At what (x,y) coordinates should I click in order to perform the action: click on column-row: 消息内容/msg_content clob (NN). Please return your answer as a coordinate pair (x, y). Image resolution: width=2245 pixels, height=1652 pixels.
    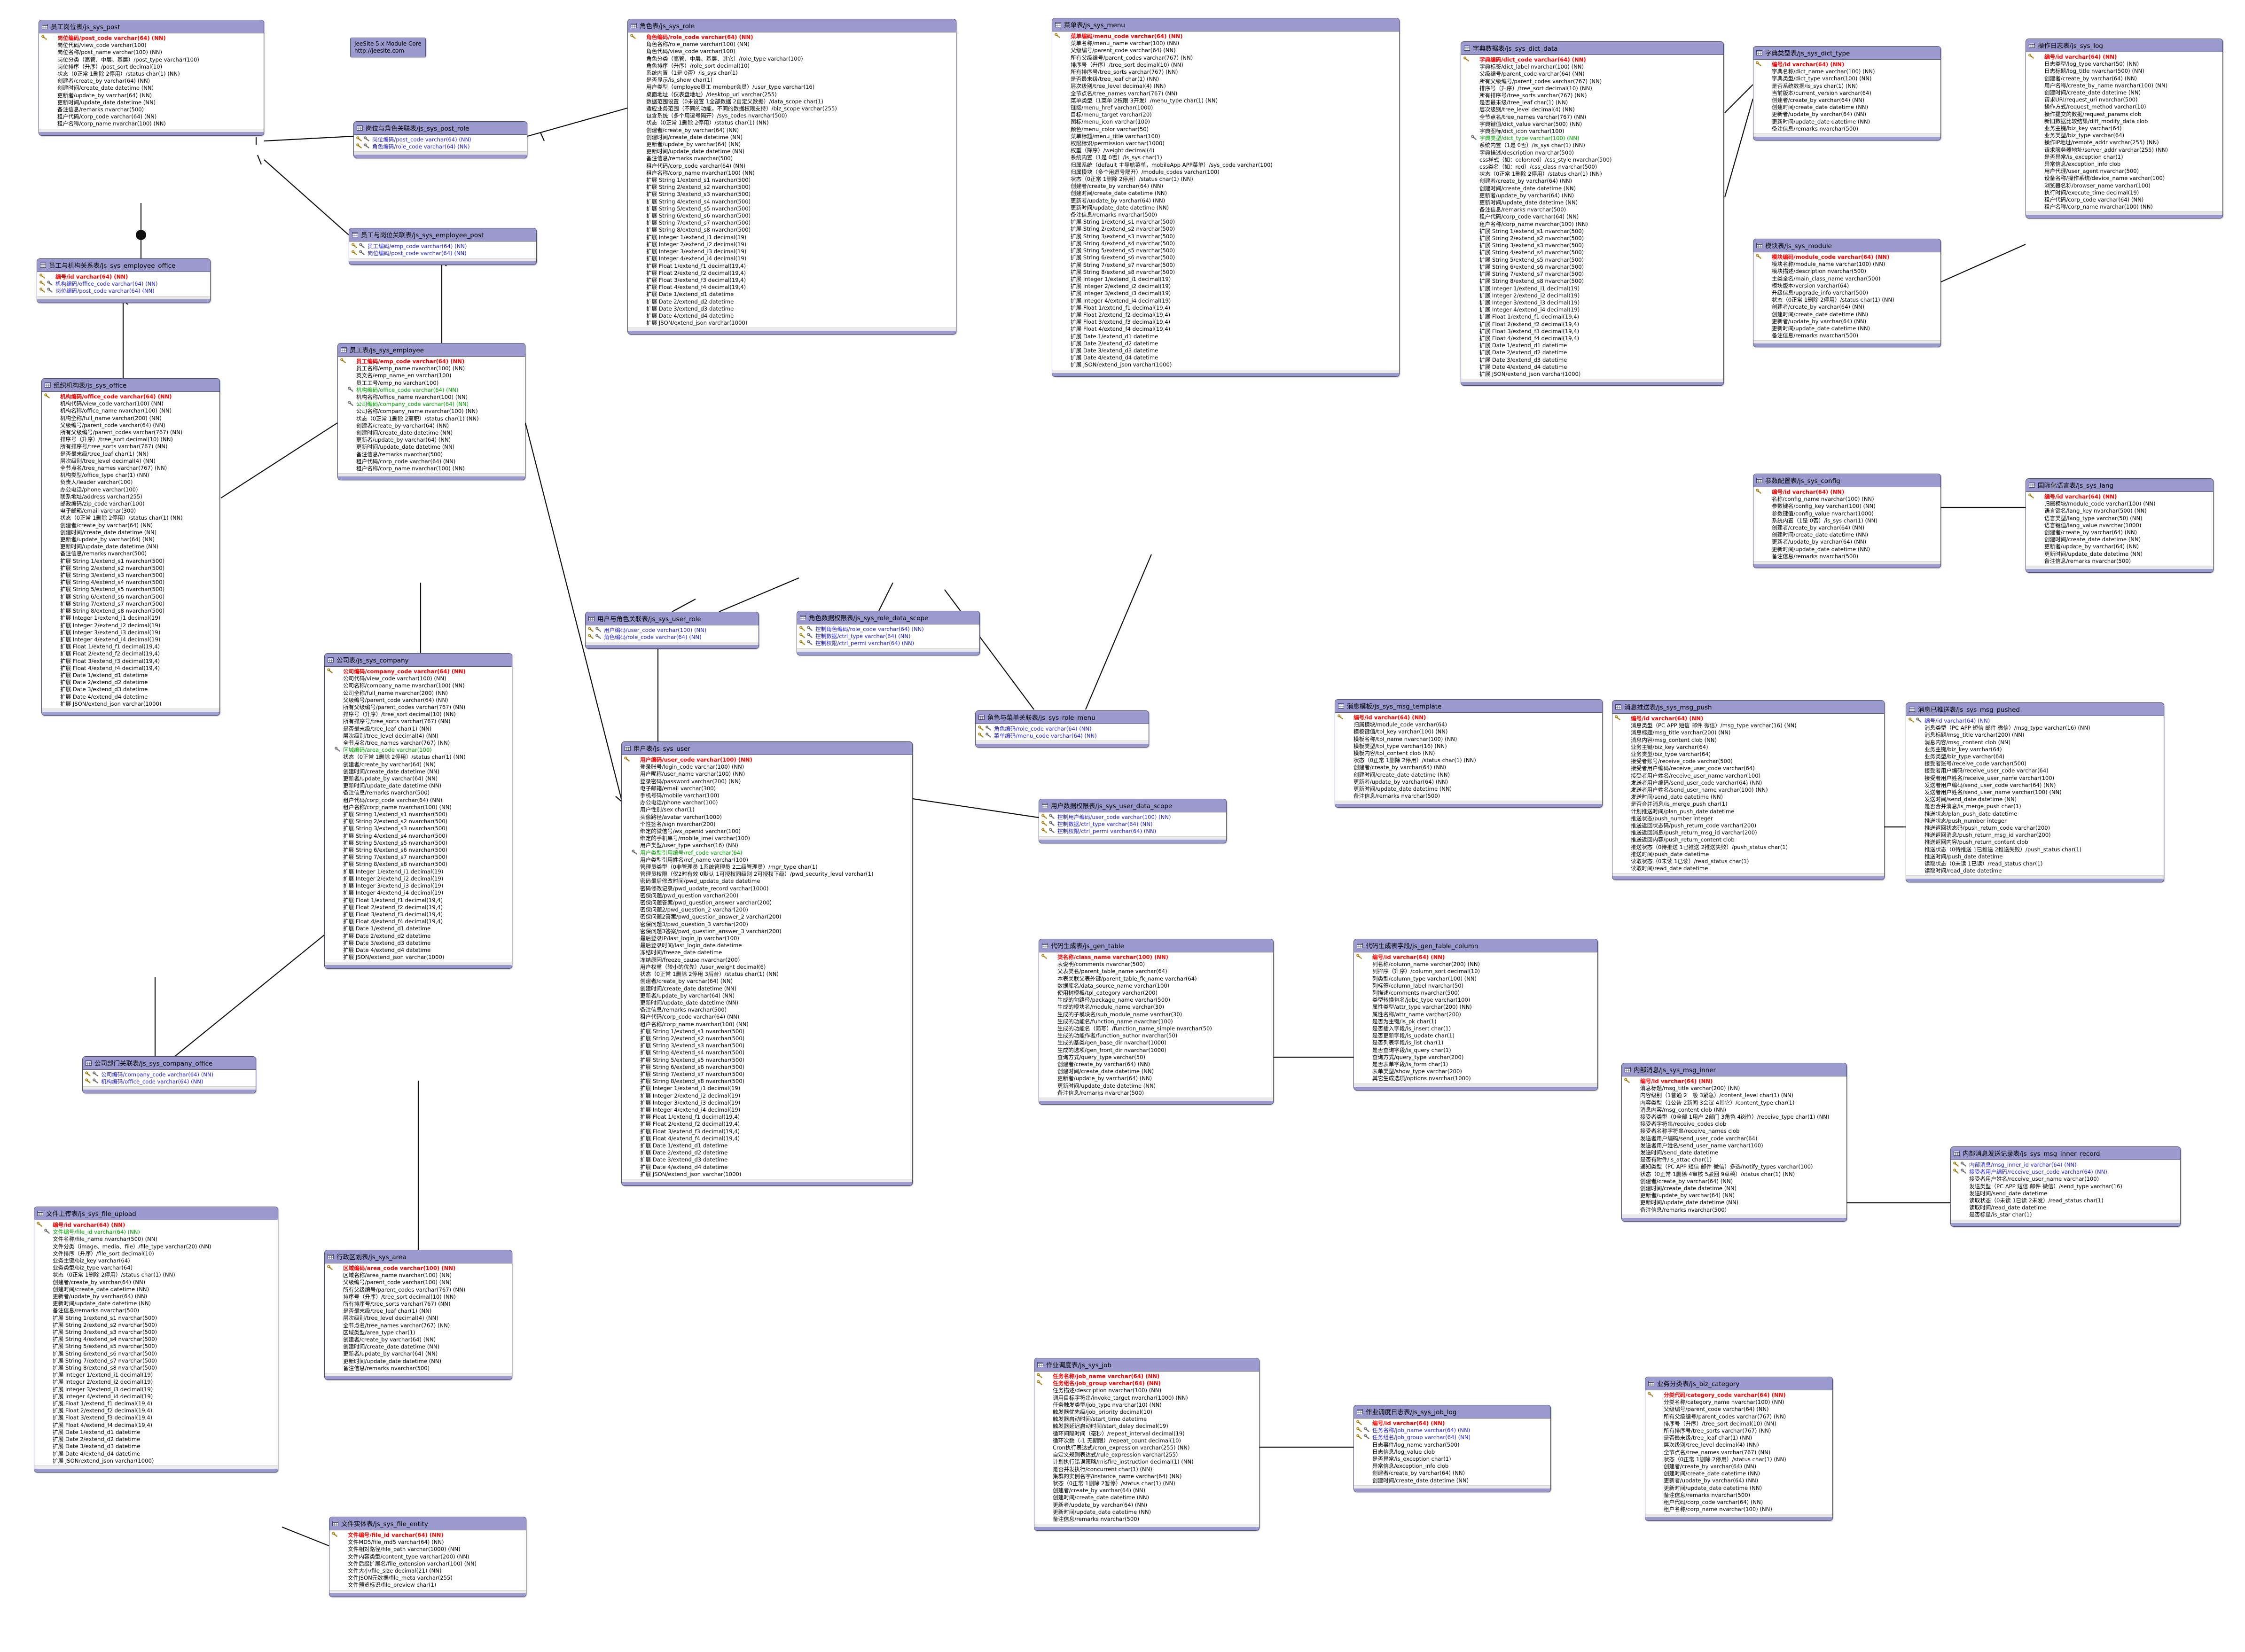
    Looking at the image, I should click on (2035, 742).